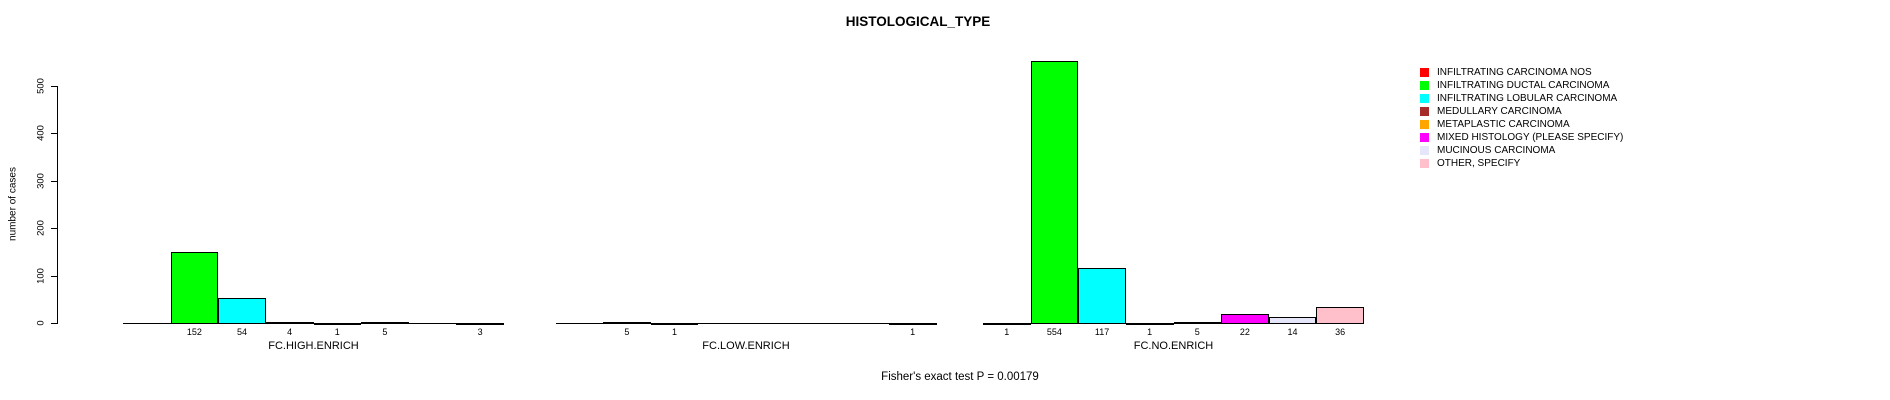 The image size is (1890, 400). I want to click on bar-value-label: 554, so click(1054, 332).